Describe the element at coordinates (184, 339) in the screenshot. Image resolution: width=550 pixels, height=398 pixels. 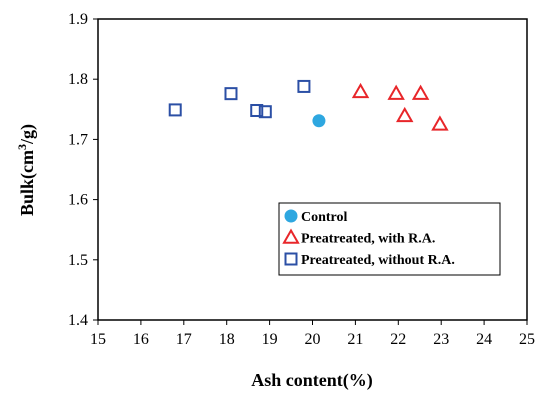
I see `x-tick-label: 17` at that location.